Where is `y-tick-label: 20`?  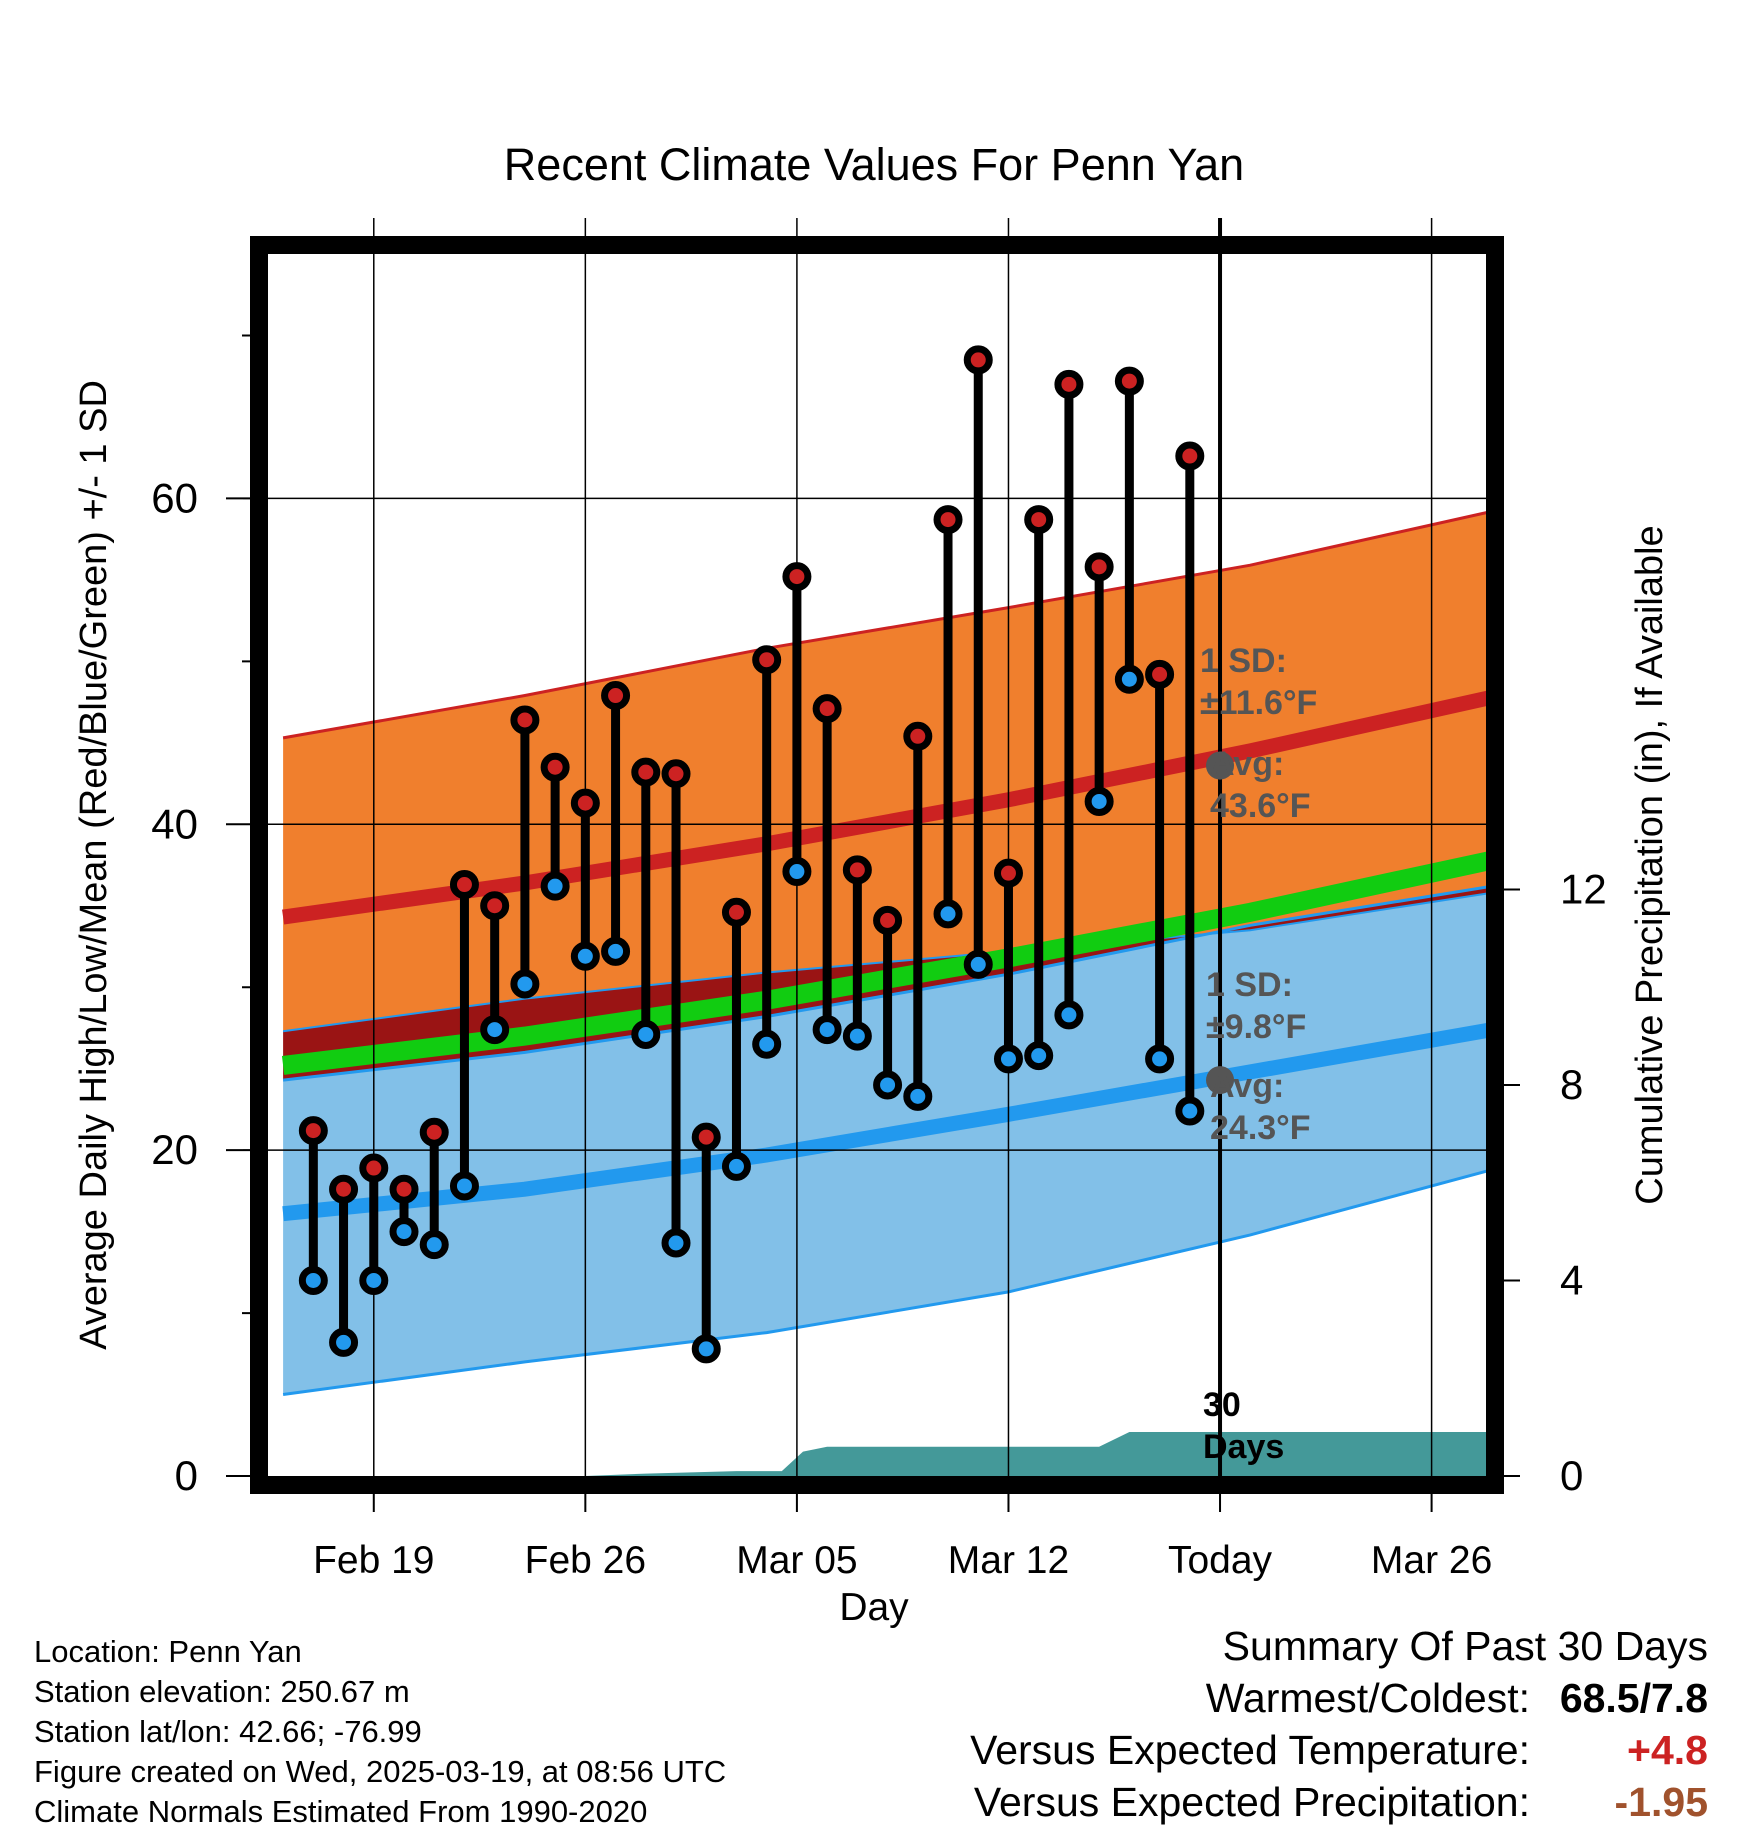
y-tick-label: 20 is located at coordinates (174, 1149).